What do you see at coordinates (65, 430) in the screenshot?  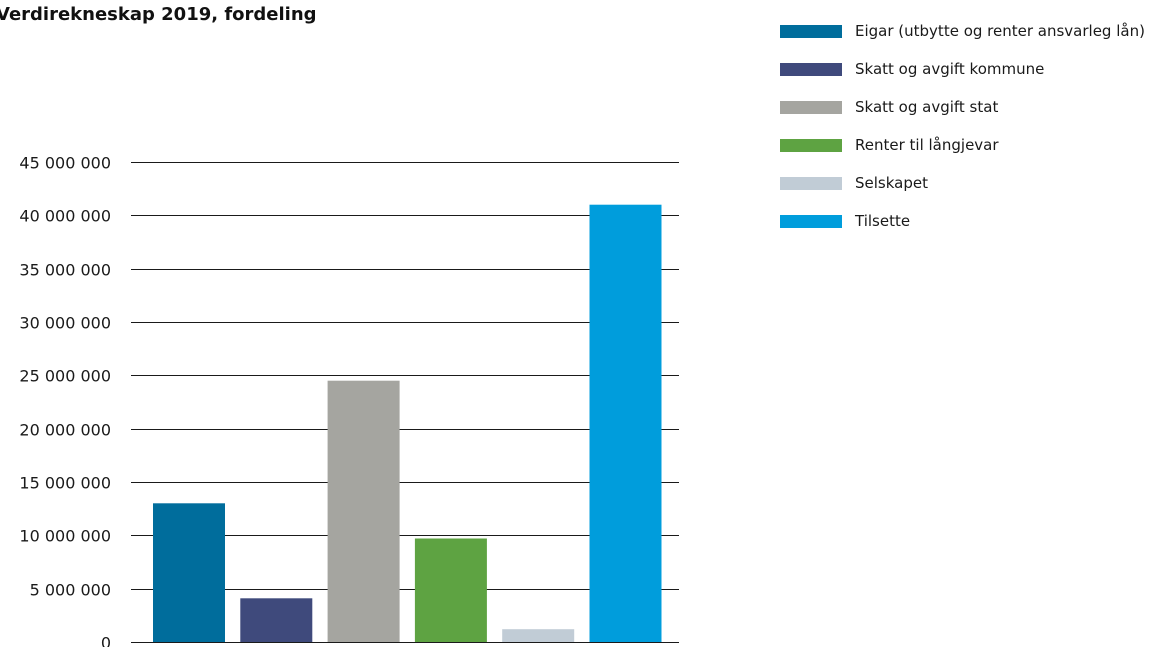 I see `y-tick-label: 20 000 000` at bounding box center [65, 430].